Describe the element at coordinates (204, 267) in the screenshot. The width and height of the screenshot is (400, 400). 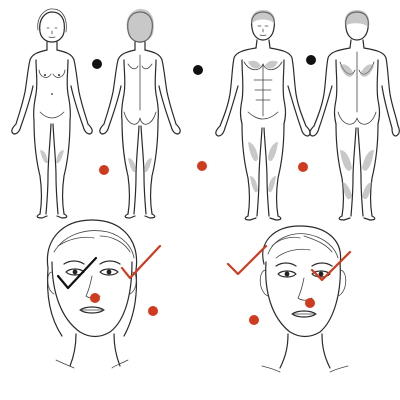
I see `checkmark-layer` at that location.